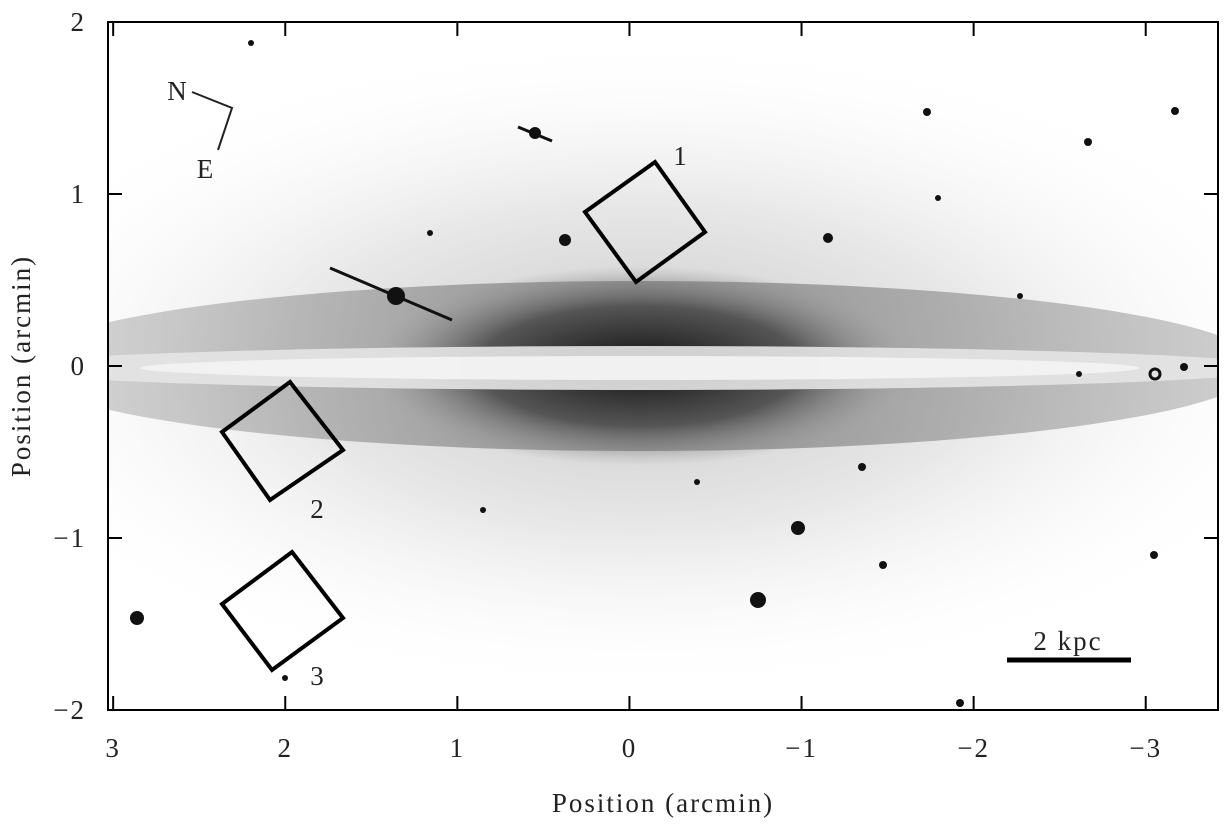 Image resolution: width=1225 pixels, height=836 pixels. I want to click on x-tick-label: 0, so click(630, 748).